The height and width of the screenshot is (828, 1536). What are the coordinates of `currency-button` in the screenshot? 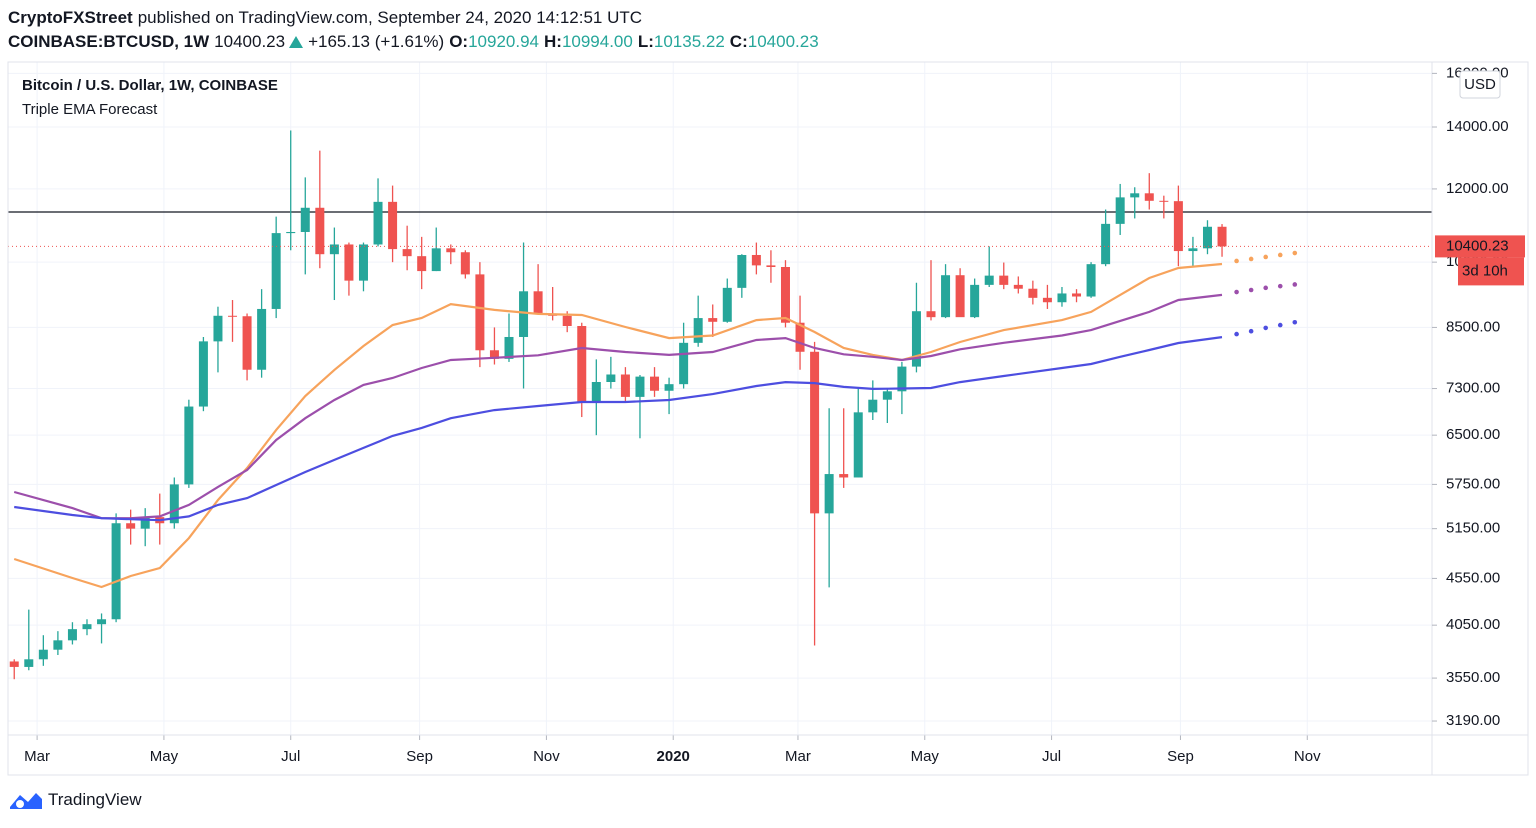 It's located at (1480, 84).